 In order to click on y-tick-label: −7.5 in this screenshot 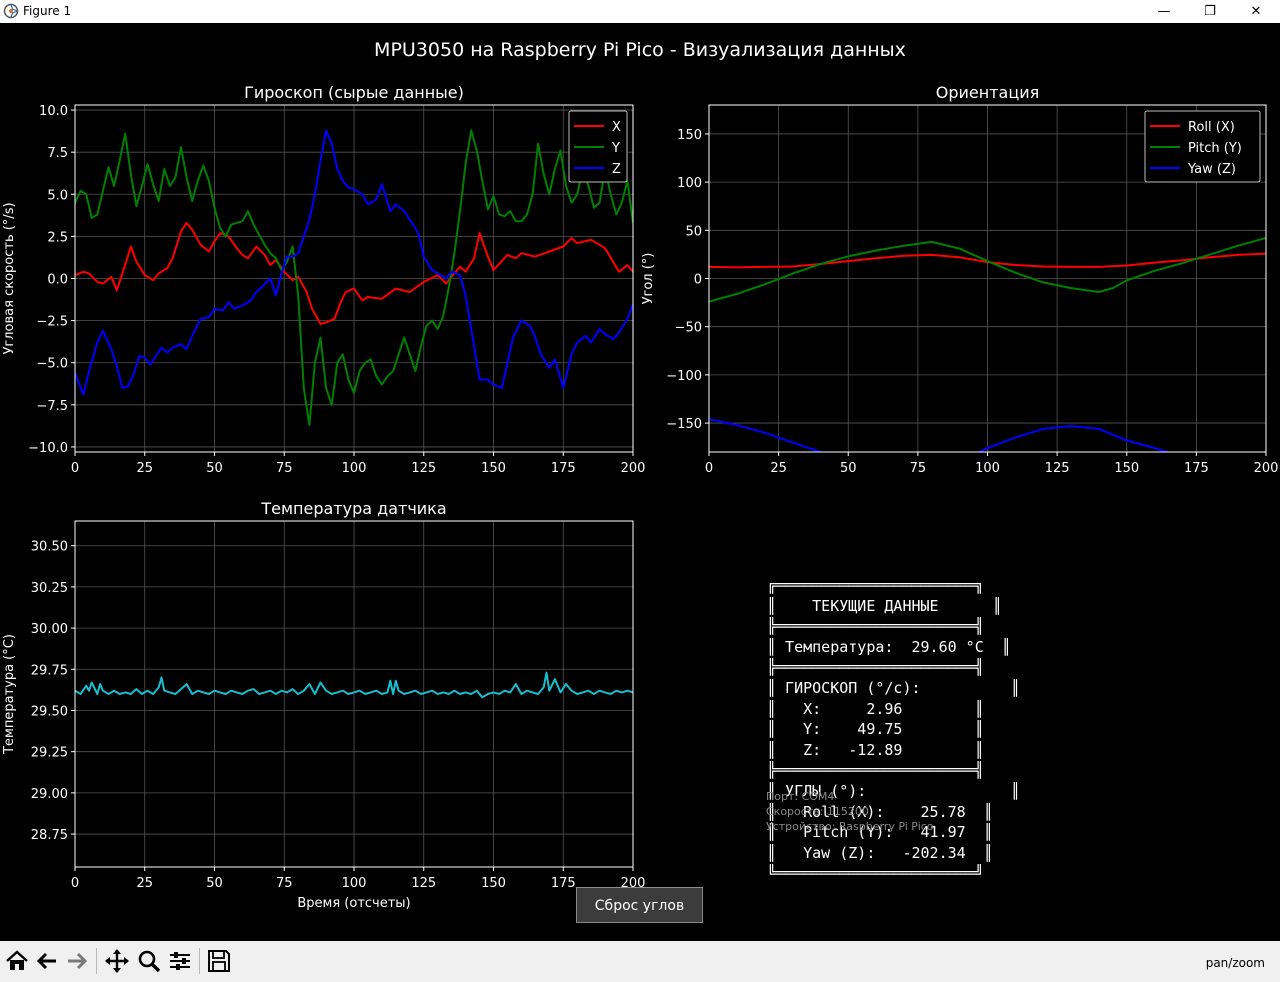, I will do `click(52, 406)`.